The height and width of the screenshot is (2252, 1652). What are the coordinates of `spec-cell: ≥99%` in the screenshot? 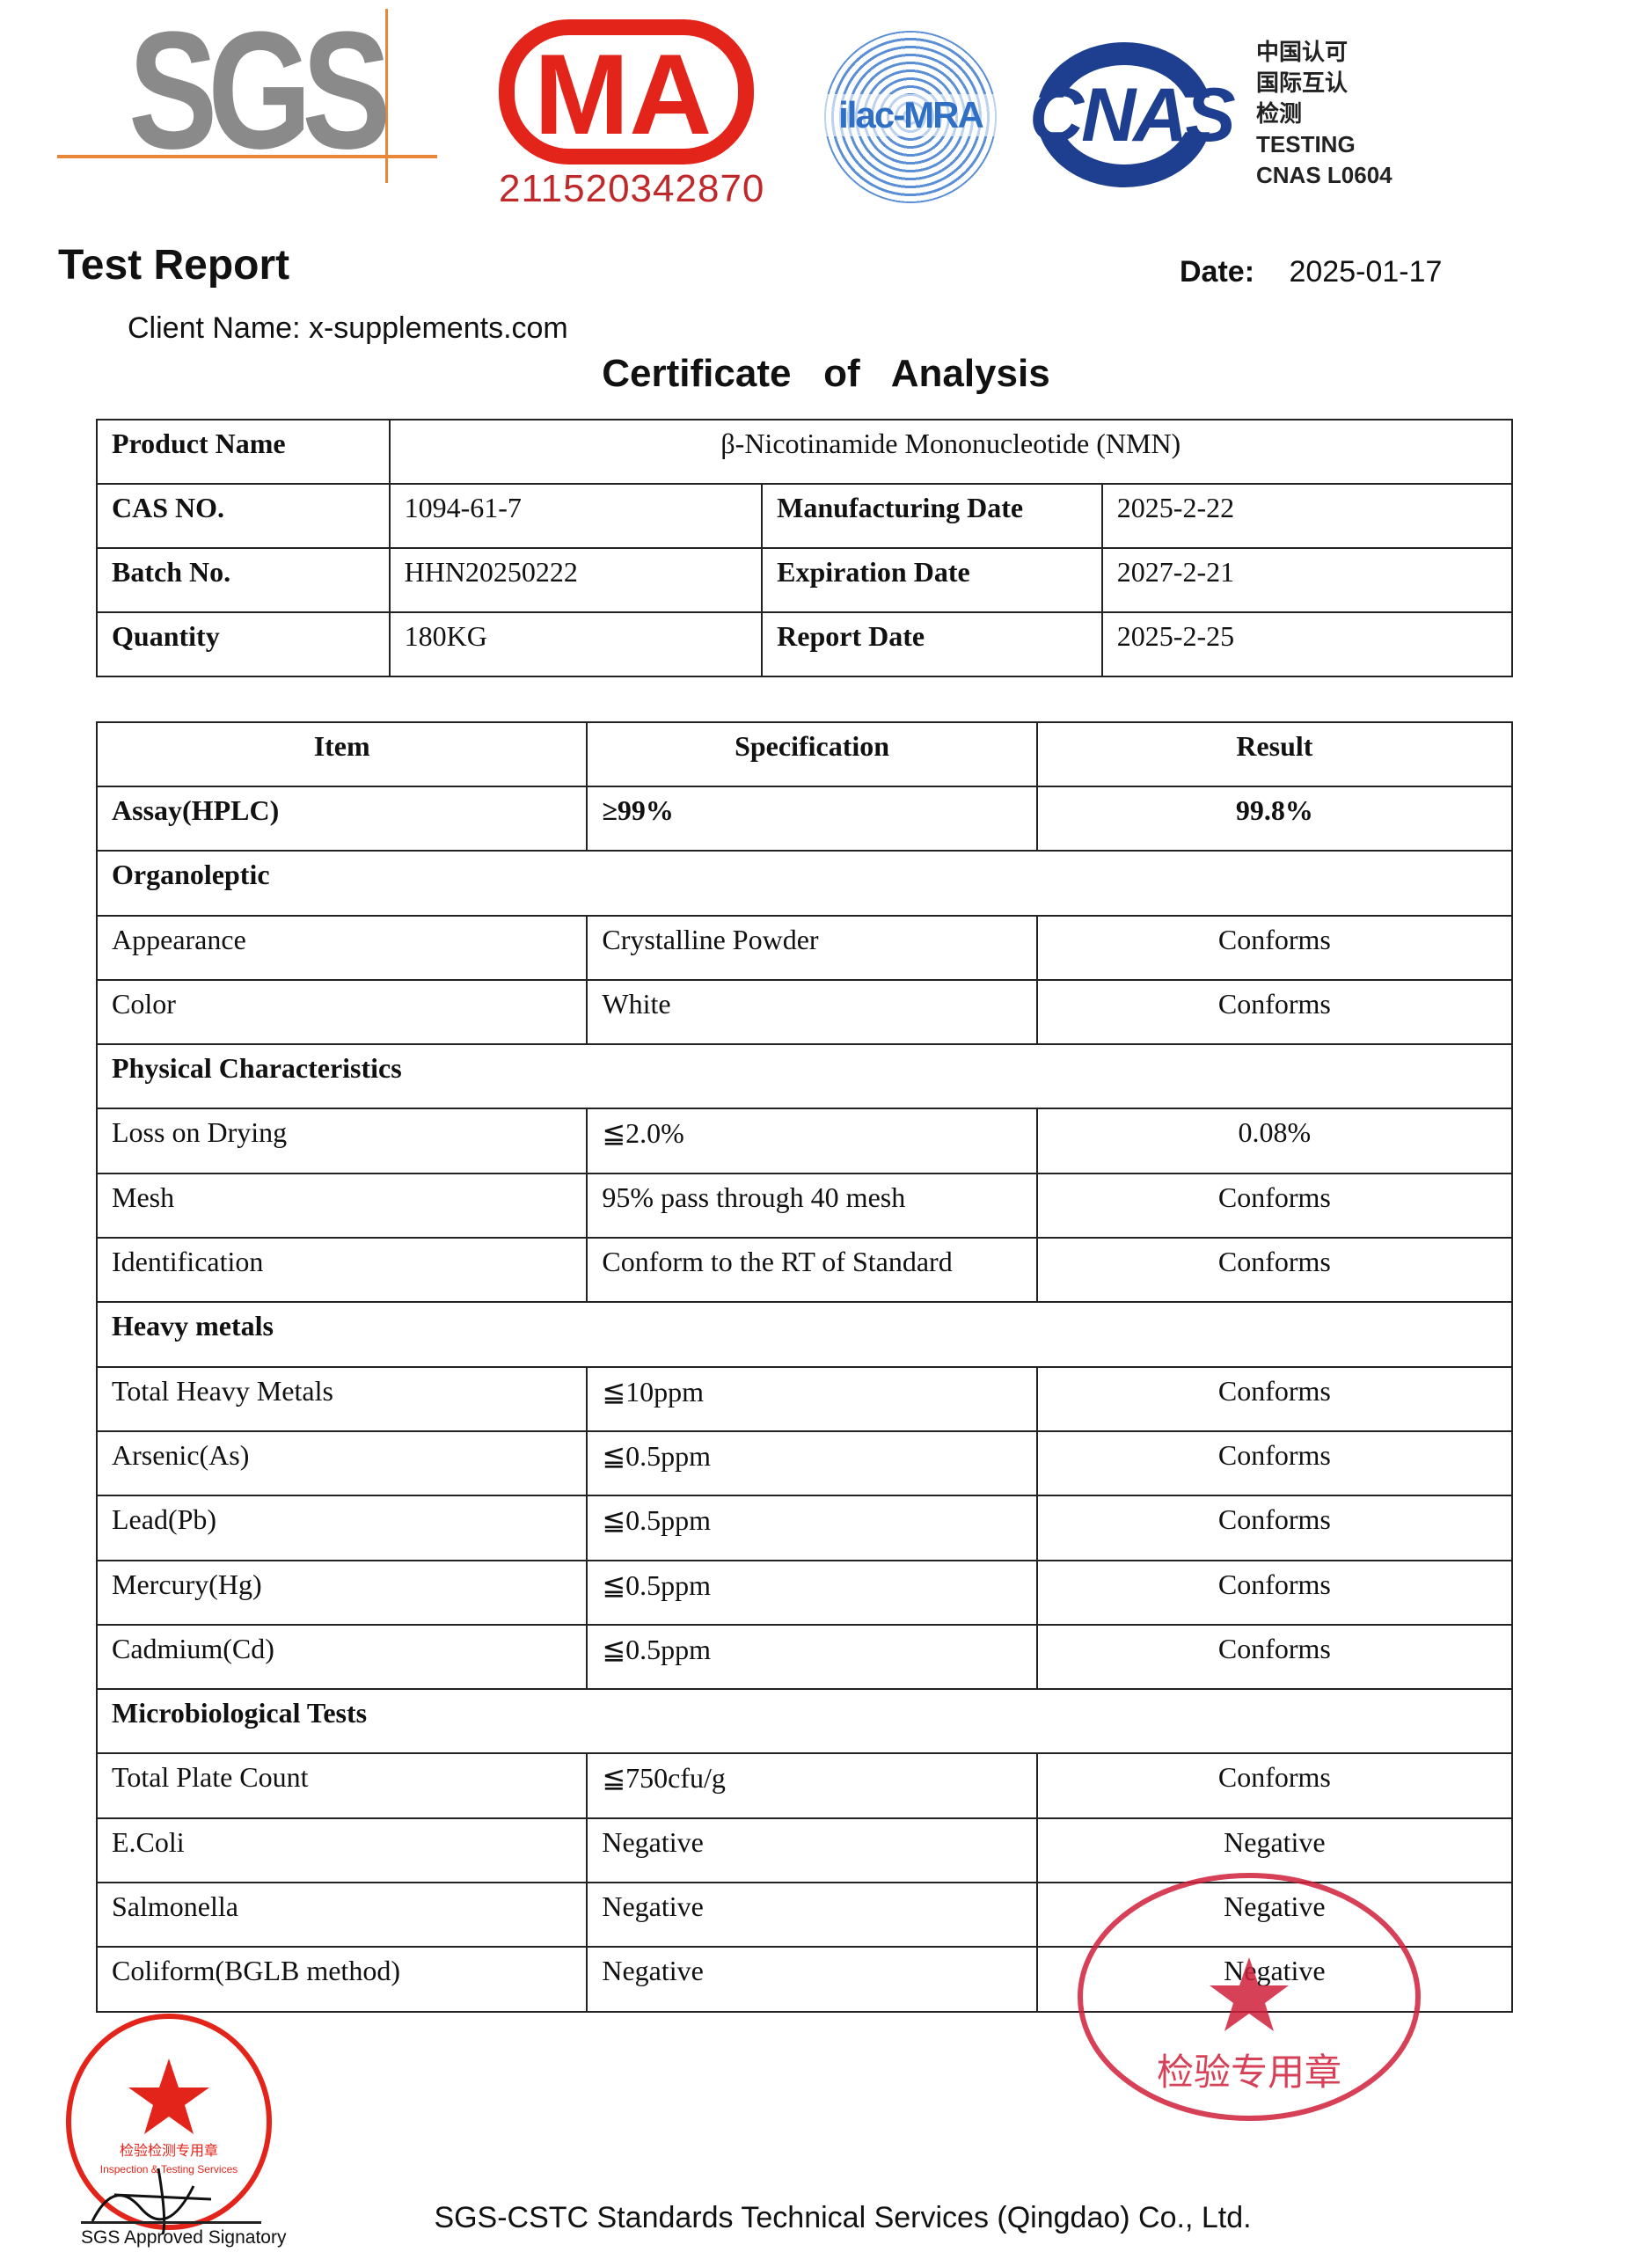 It's located at (812, 818).